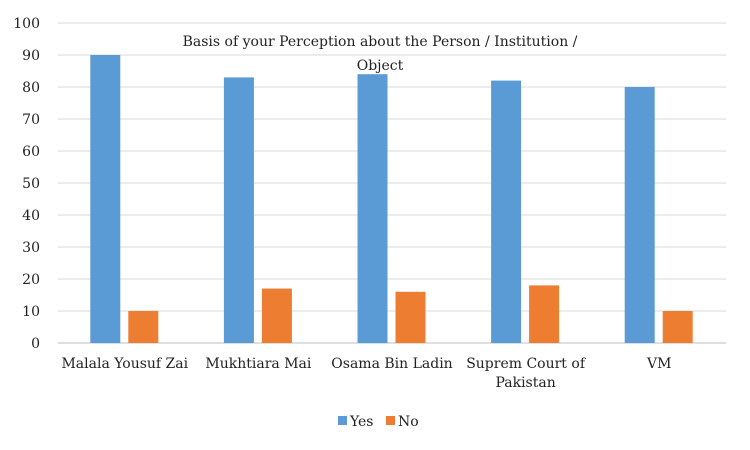 This screenshot has width=750, height=450. I want to click on legend: Yes No, so click(378, 422).